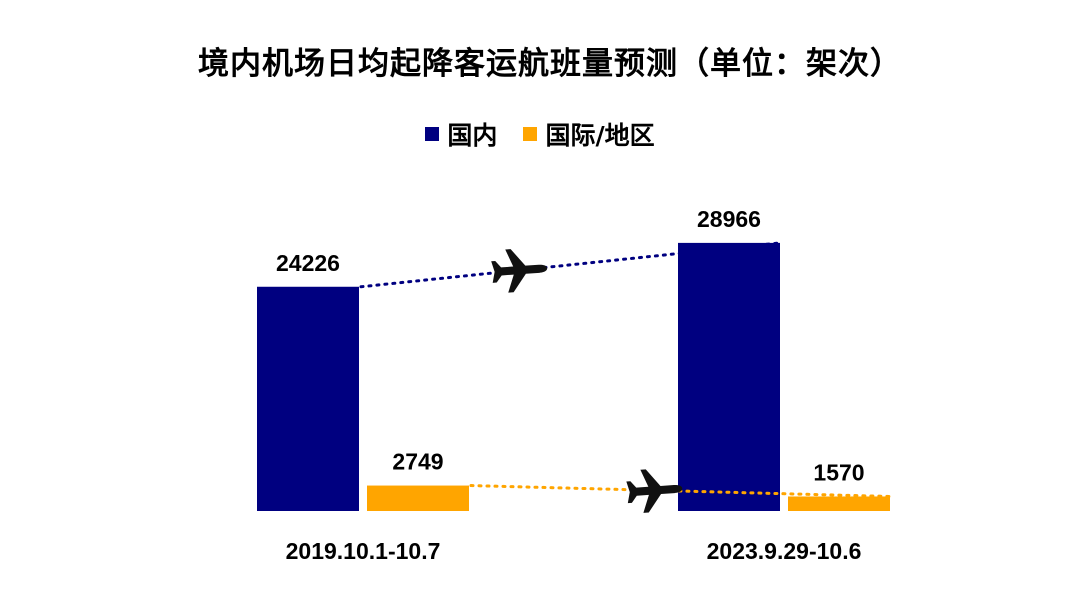  I want to click on legend-swatch-international, so click(530, 134).